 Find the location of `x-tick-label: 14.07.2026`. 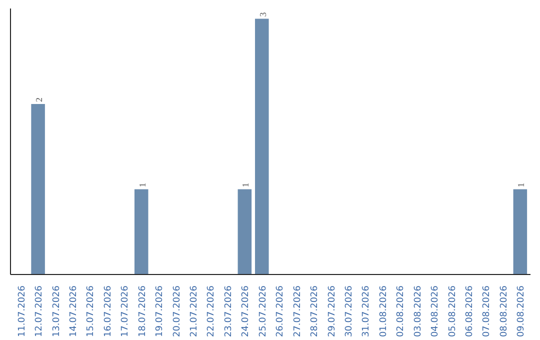

x-tick-label: 14.07.2026 is located at coordinates (73, 311).